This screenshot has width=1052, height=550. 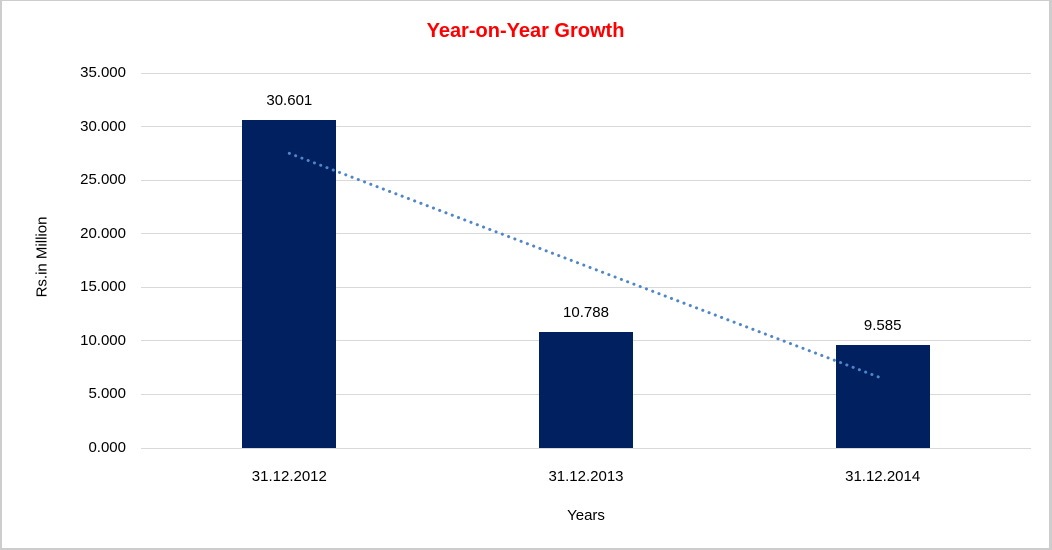 I want to click on x-axis-tick-label: 31.12.2012, so click(x=289, y=476).